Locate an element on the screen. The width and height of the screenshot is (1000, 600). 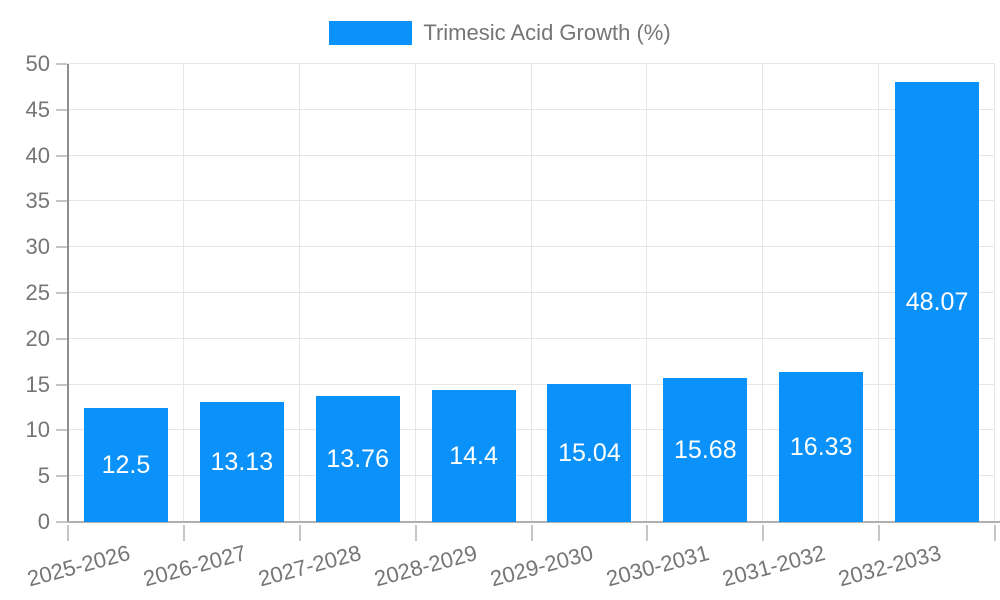
y-tick-label: 5 is located at coordinates (43, 476).